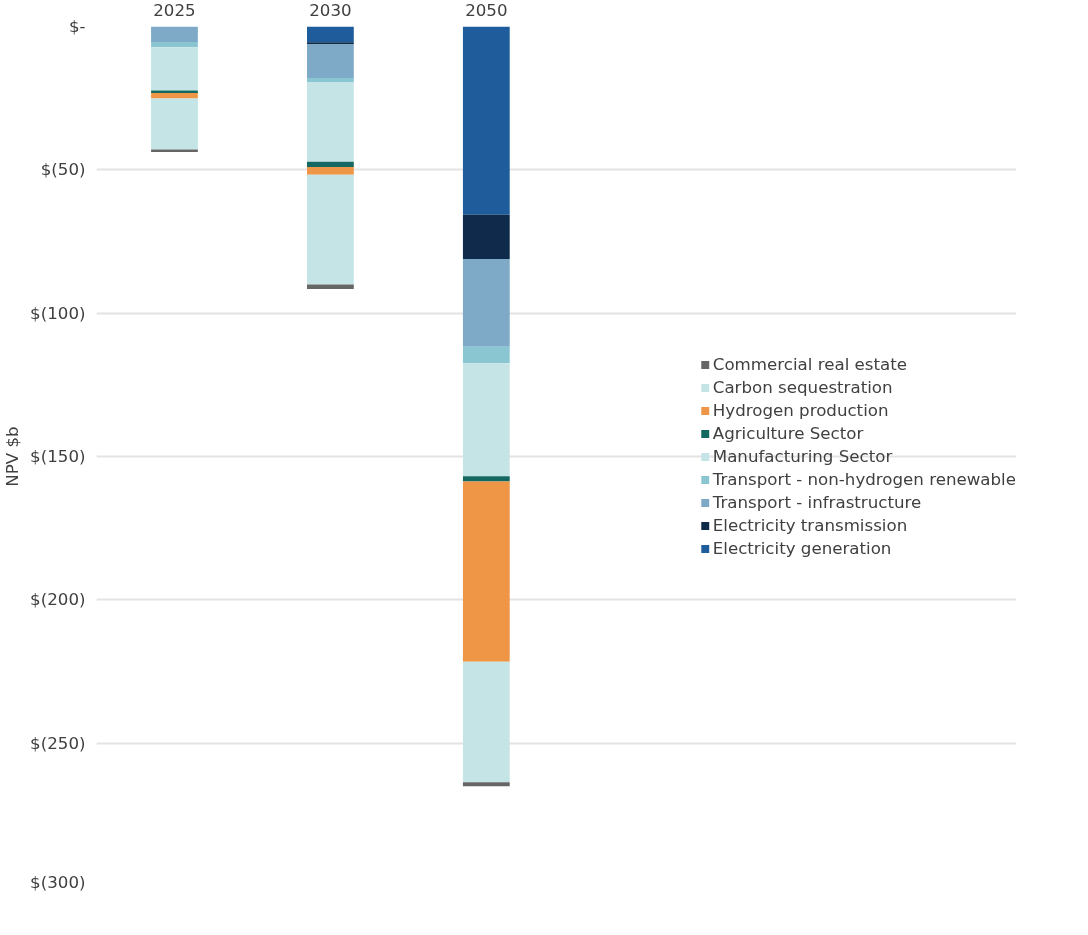  I want to click on legend-label: Electricity transmission, so click(810, 525).